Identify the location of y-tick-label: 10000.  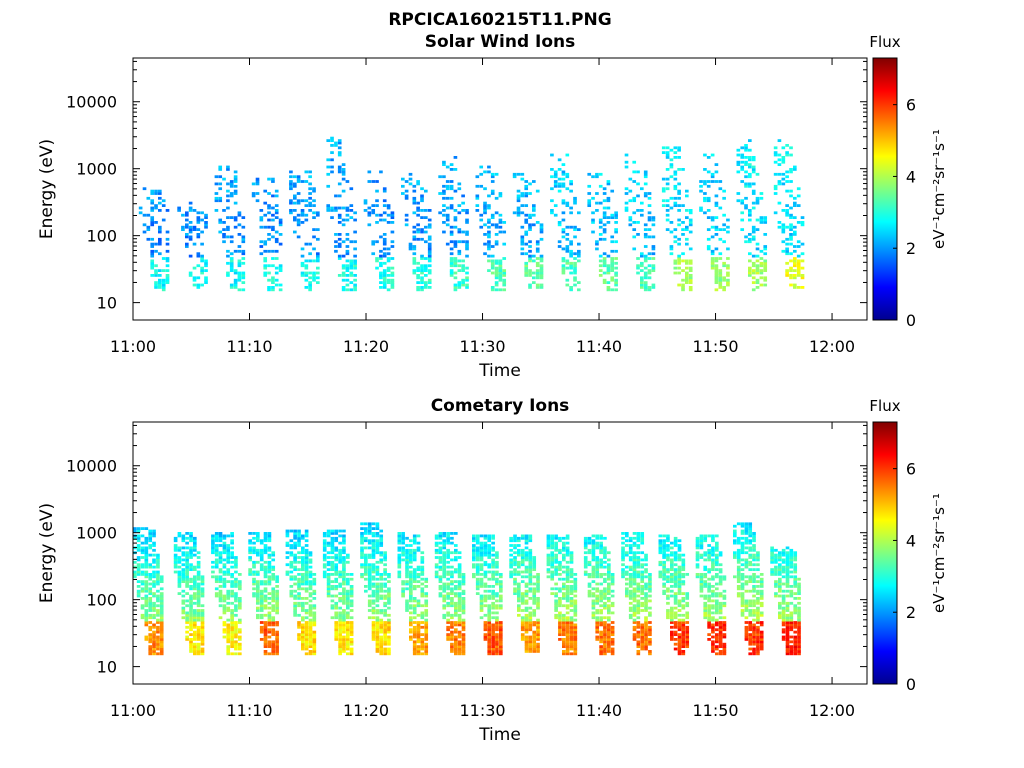
(91, 102).